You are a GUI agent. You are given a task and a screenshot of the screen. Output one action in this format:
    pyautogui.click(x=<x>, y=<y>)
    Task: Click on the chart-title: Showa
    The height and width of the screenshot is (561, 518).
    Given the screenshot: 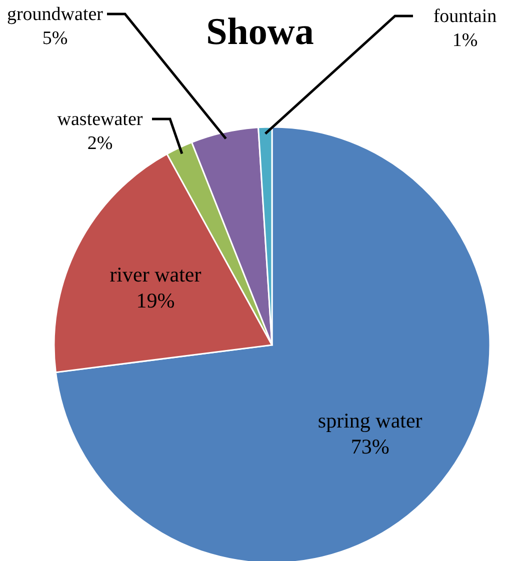 What is the action you would take?
    pyautogui.click(x=260, y=32)
    